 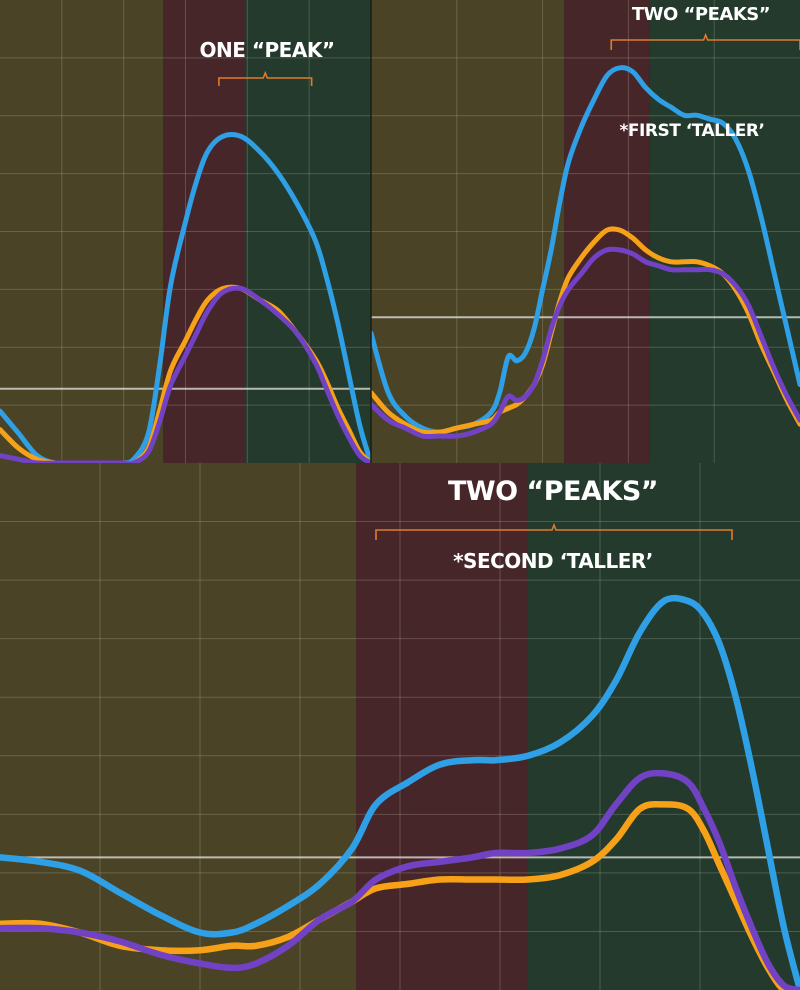 I want to click on series-line-orange, so click(x=185, y=373).